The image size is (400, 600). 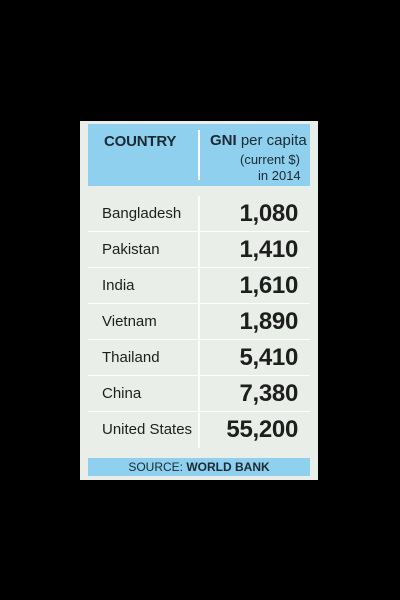 I want to click on gni-value: 1,080, so click(x=268, y=213).